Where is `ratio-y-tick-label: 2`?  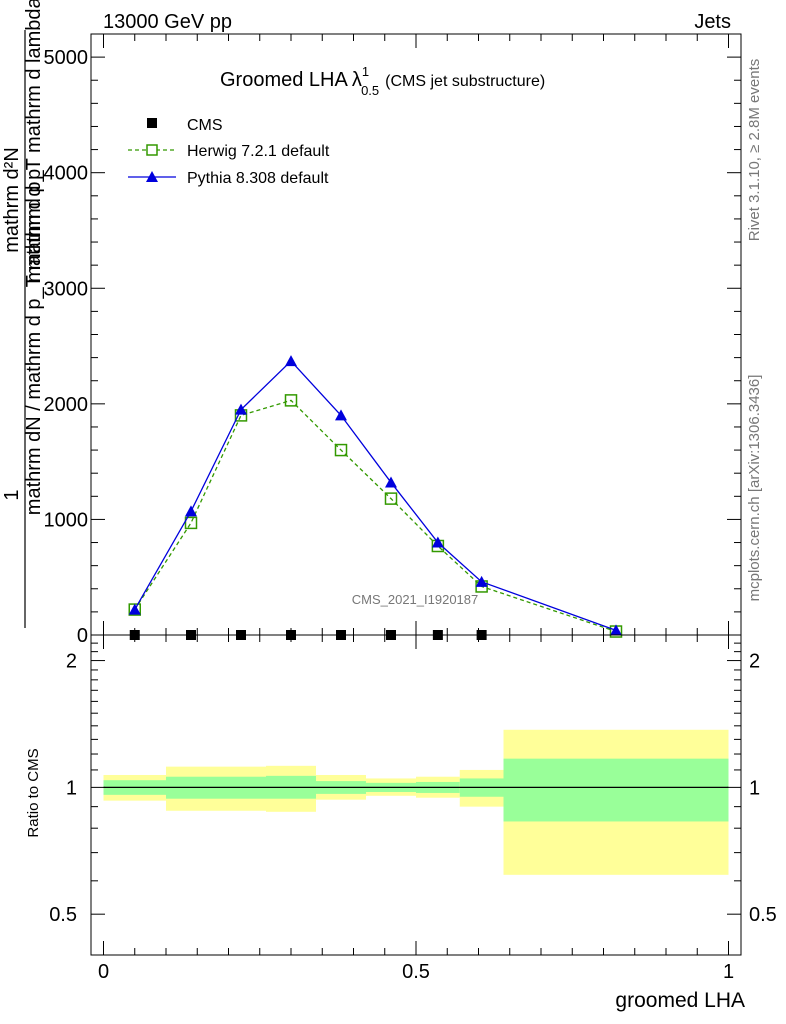
ratio-y-tick-label: 2 is located at coordinates (71, 662).